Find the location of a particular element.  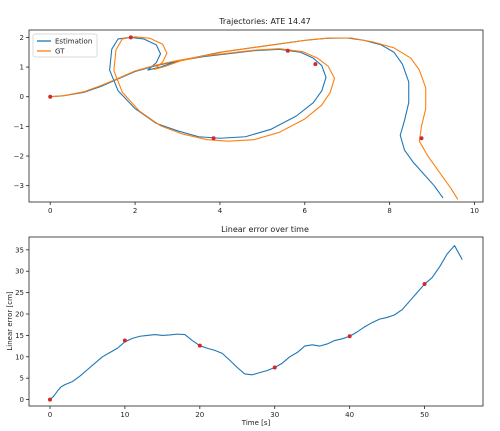

error-y-tick-label: 35 is located at coordinates (19, 250).